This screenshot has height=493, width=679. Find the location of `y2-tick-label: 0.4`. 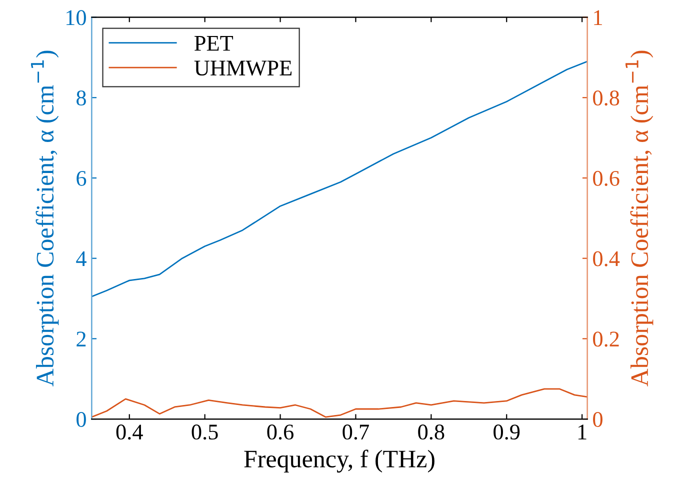

y2-tick-label: 0.4 is located at coordinates (606, 258).